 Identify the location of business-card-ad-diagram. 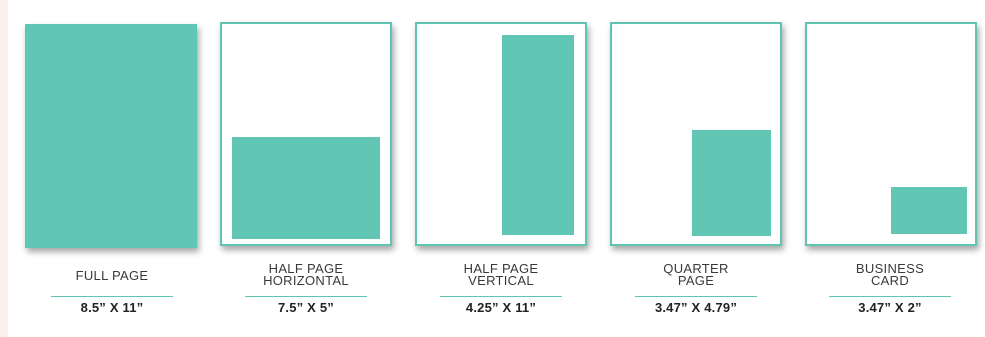
(891, 134).